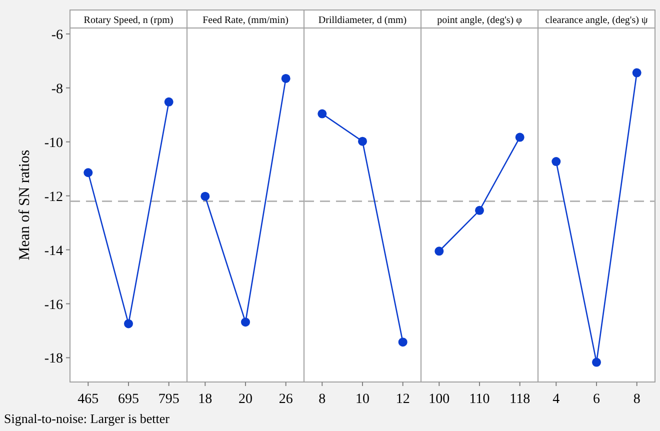  What do you see at coordinates (479, 399) in the screenshot?
I see `x-tick-label: 110` at bounding box center [479, 399].